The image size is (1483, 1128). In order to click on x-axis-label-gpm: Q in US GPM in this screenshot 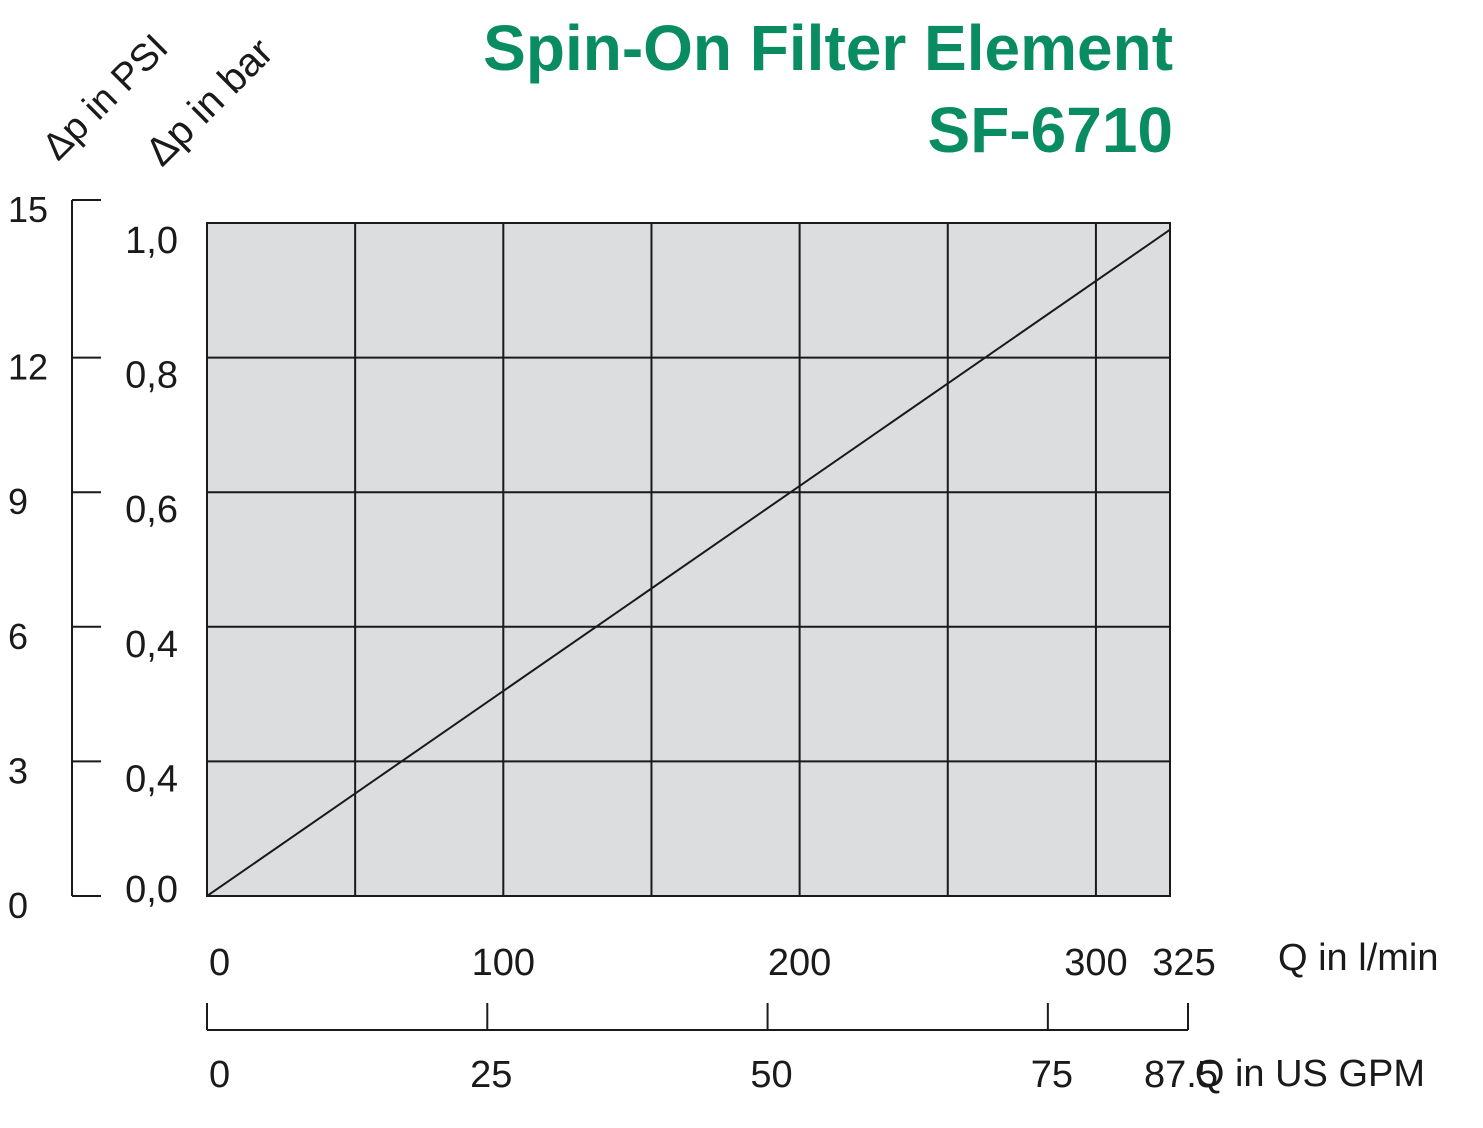, I will do `click(1310, 1074)`.